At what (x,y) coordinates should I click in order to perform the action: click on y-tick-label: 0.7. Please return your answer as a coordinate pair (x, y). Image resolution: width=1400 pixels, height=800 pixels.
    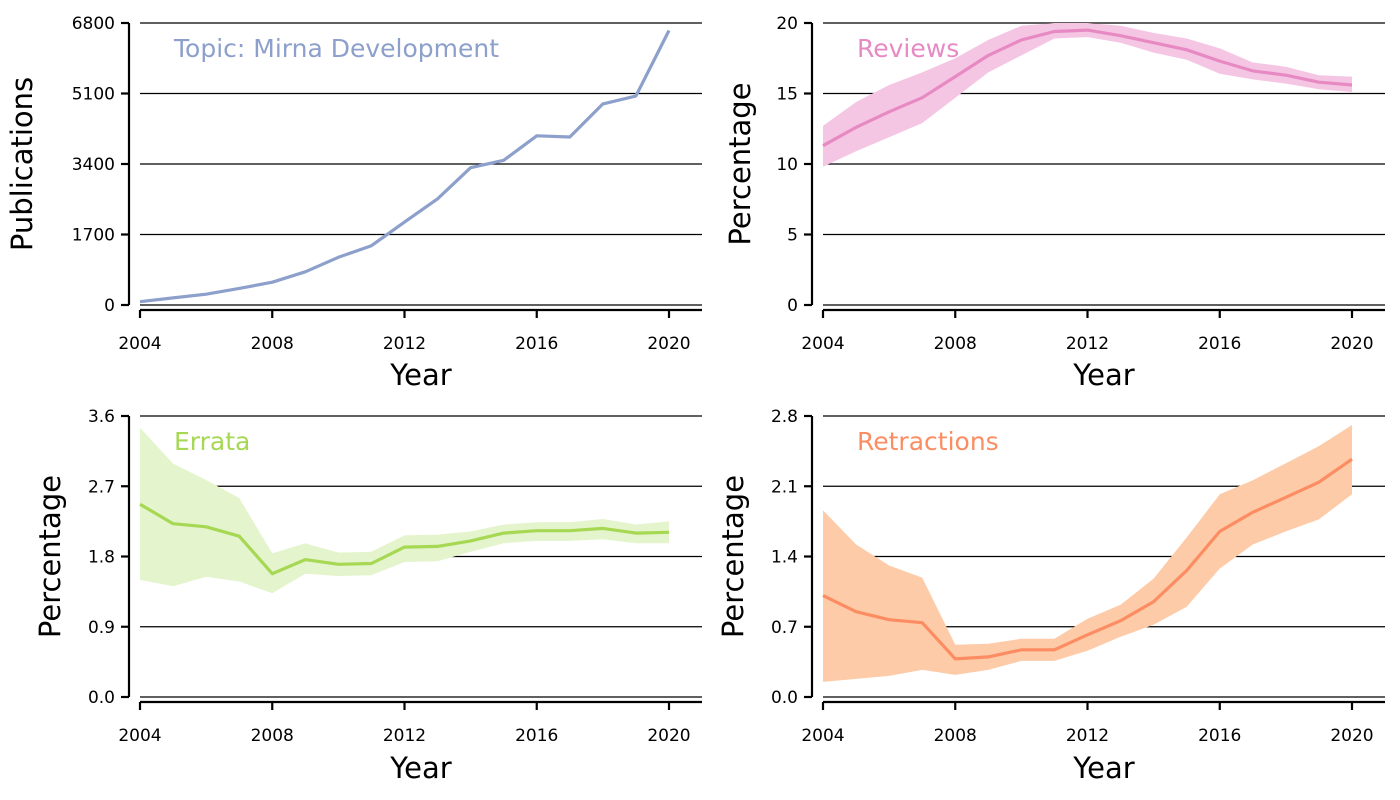
    Looking at the image, I should click on (784, 628).